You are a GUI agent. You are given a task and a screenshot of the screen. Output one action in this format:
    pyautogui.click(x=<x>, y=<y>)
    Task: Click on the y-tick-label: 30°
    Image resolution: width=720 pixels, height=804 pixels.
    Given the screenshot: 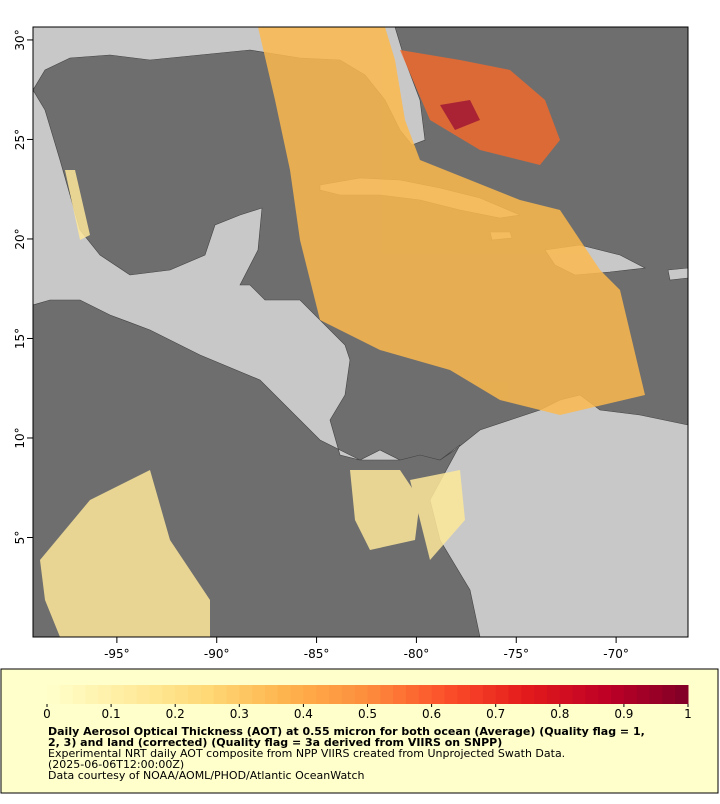 What is the action you would take?
    pyautogui.click(x=20, y=39)
    